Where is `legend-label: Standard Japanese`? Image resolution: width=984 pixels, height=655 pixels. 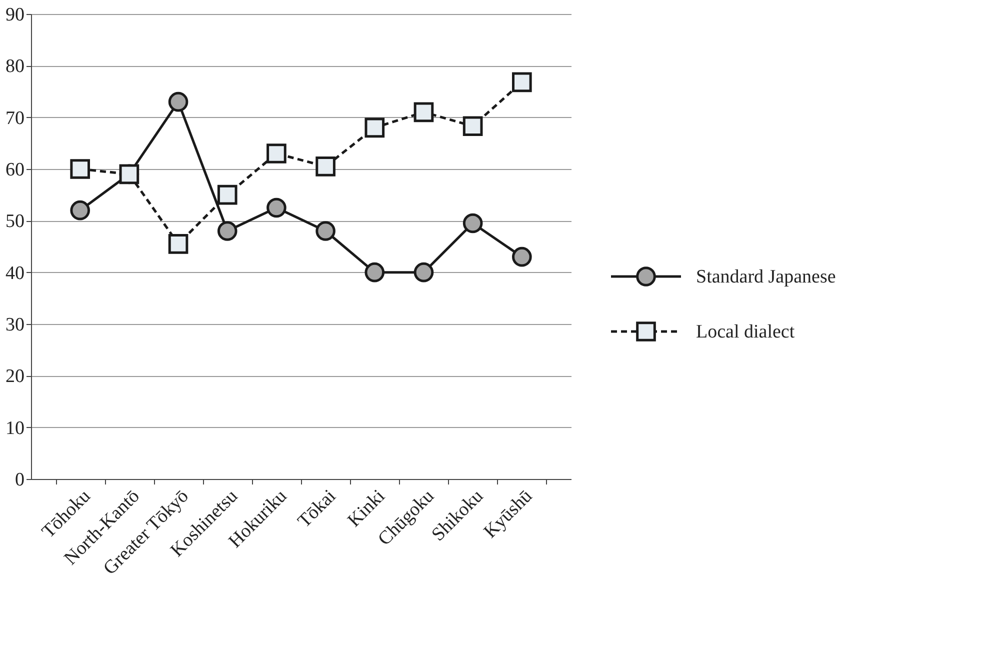
legend-label: Standard Japanese is located at coordinates (766, 277).